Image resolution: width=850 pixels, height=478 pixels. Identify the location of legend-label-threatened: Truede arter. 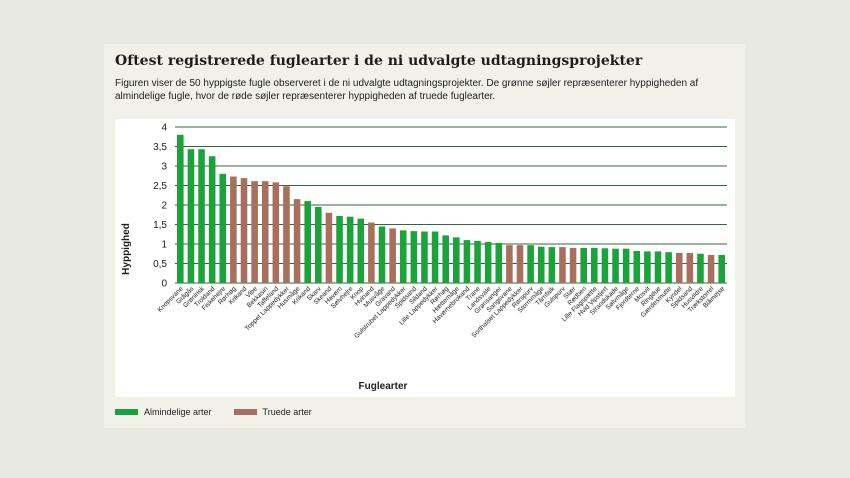
(287, 412).